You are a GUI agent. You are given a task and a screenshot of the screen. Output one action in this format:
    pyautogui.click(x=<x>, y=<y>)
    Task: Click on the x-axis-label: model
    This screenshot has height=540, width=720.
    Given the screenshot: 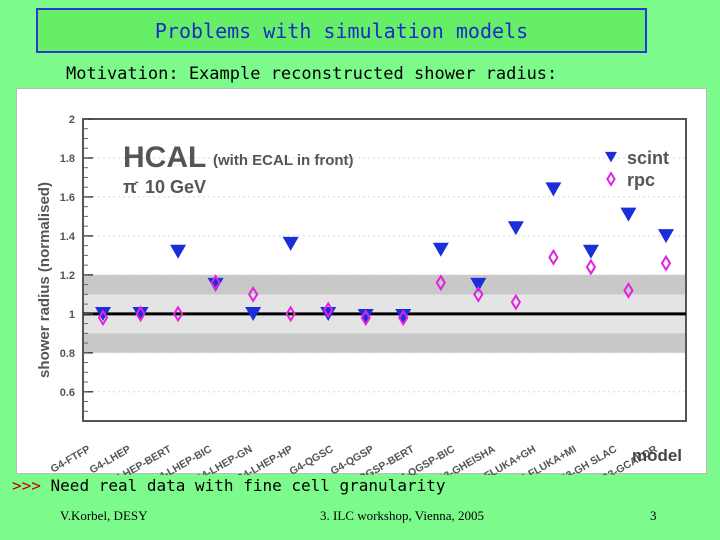 What is the action you would take?
    pyautogui.click(x=657, y=455)
    